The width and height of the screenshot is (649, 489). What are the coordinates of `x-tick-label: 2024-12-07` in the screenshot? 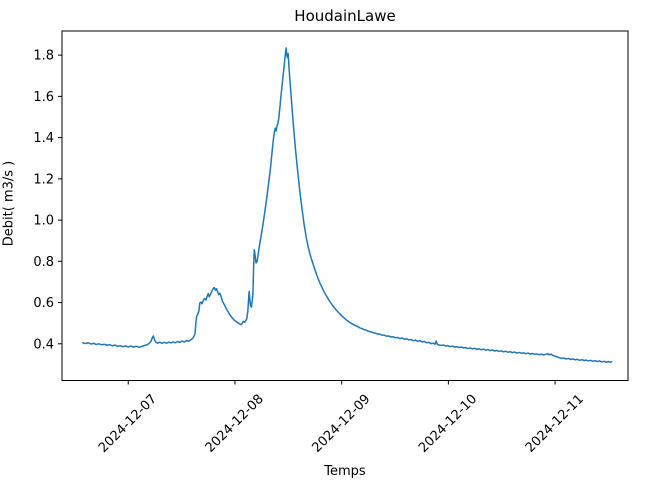 It's located at (128, 424).